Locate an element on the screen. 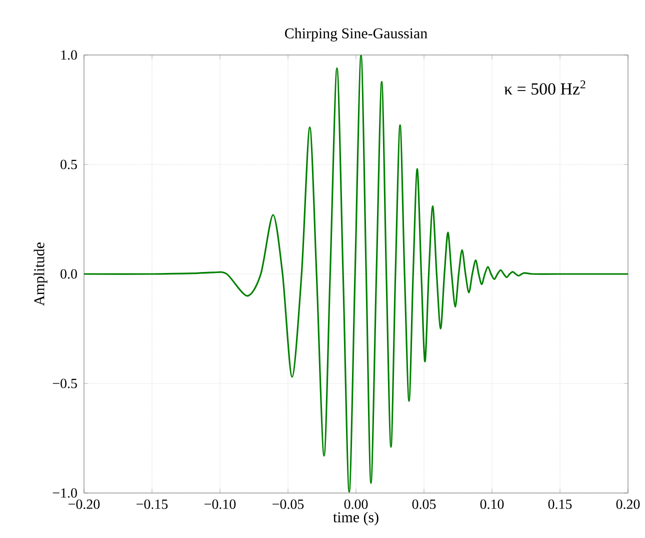 The image size is (645, 538). y-tick-label: −0.5 is located at coordinates (64, 383).